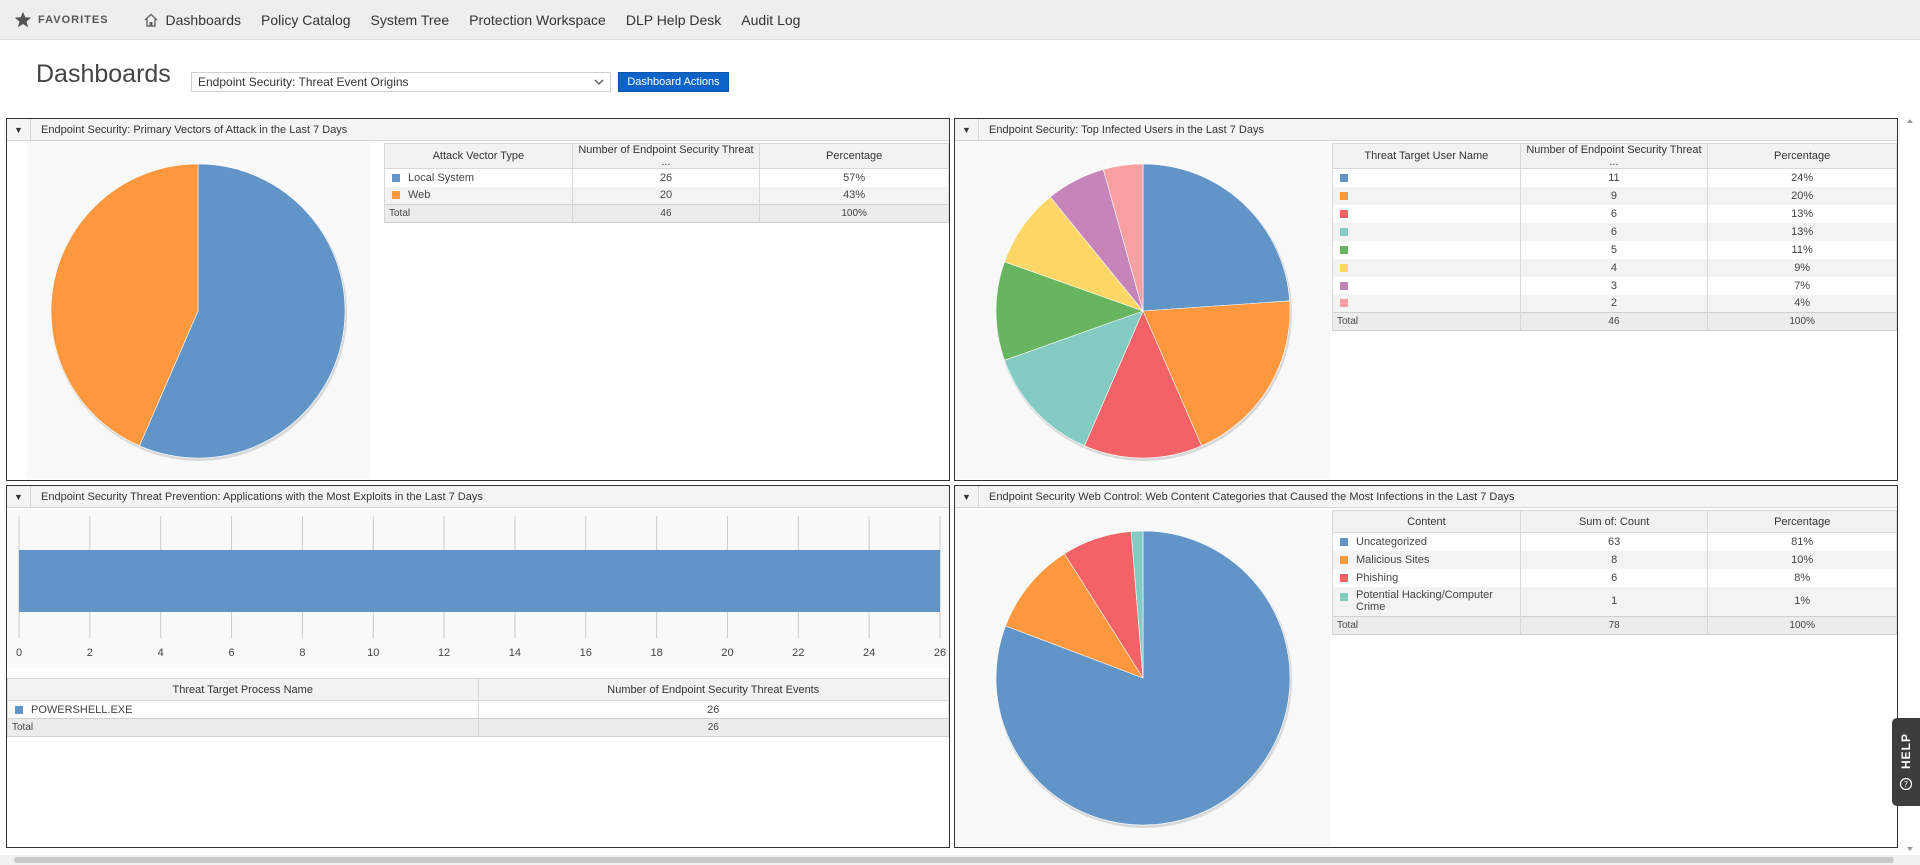 This screenshot has height=865, width=1920. Describe the element at coordinates (479, 581) in the screenshot. I see `bar` at that location.